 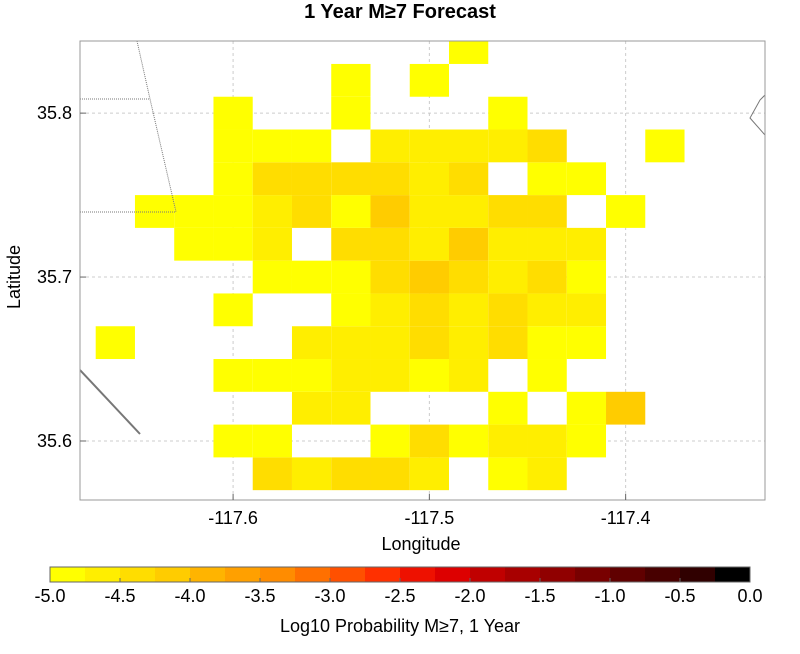 I want to click on y-axis-label: Latitude, so click(x=14, y=277).